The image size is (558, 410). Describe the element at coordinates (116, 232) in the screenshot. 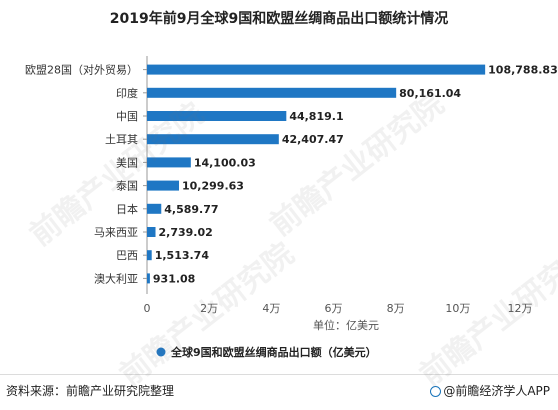

I see `category-label: 马来西亚` at that location.